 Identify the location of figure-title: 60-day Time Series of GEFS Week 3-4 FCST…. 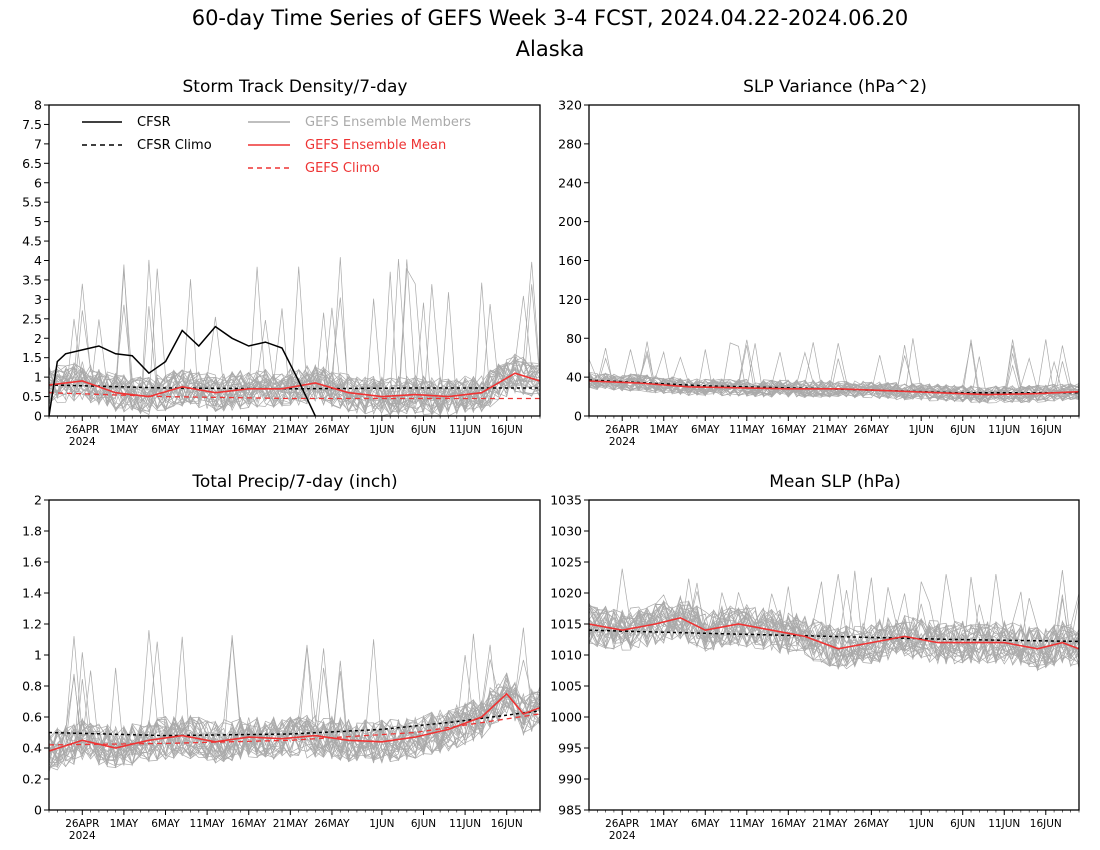
(550, 18).